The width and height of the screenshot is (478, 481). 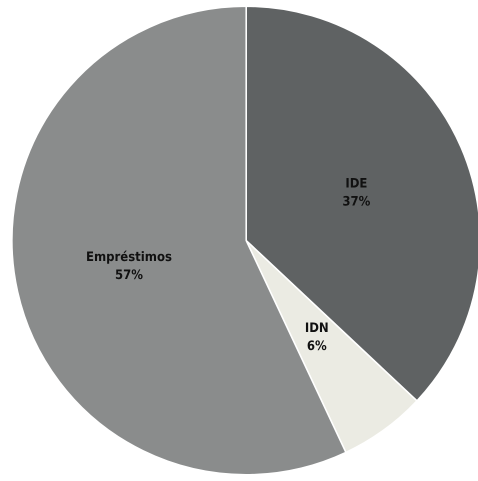 I want to click on data-label: 37%, so click(x=356, y=202).